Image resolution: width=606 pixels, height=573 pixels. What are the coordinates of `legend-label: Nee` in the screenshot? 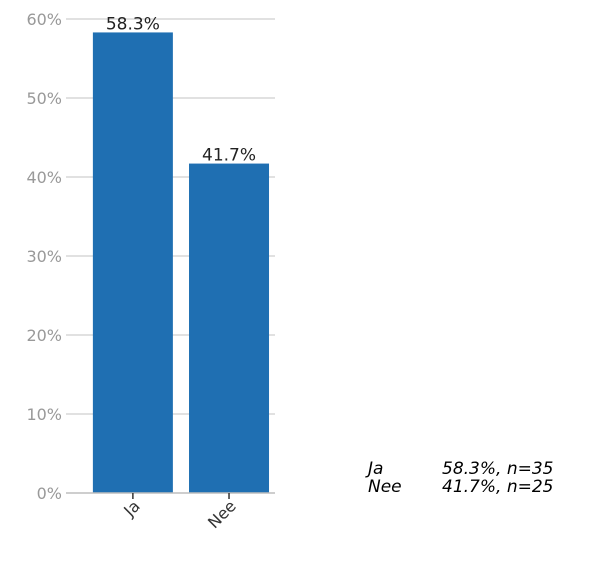 It's located at (385, 487).